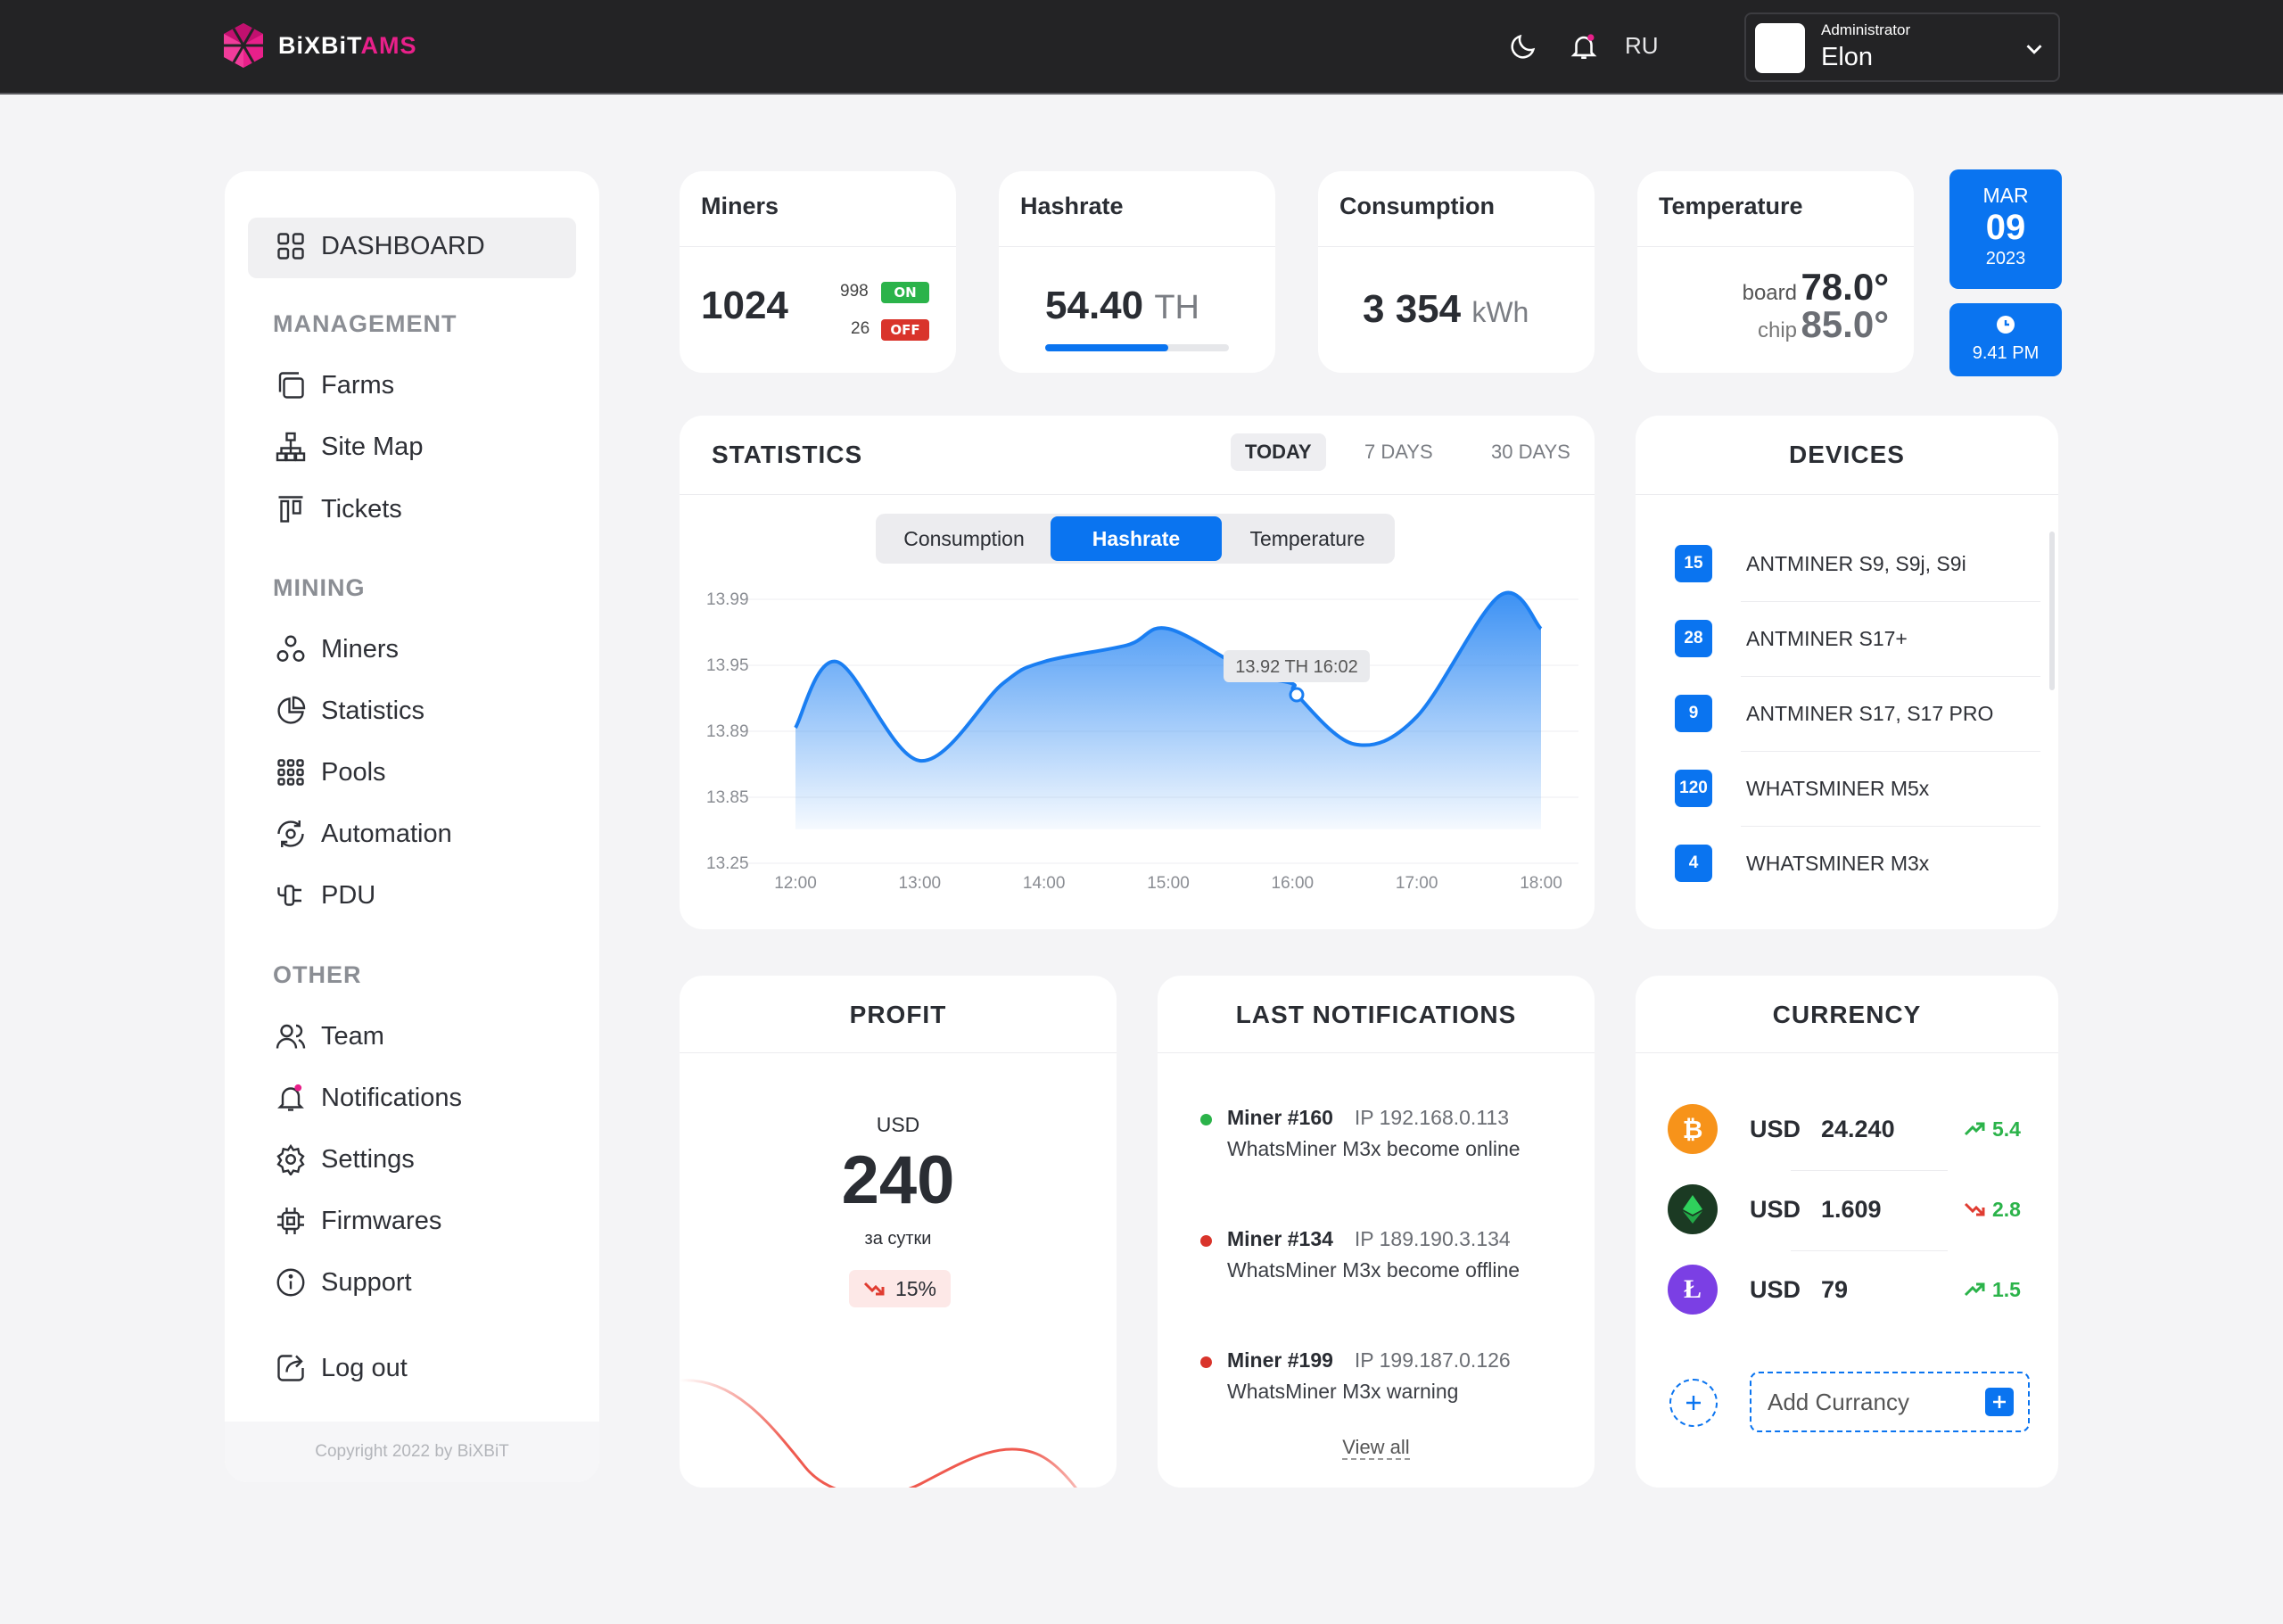  I want to click on litecoin-icon: Ł, so click(1693, 1290).